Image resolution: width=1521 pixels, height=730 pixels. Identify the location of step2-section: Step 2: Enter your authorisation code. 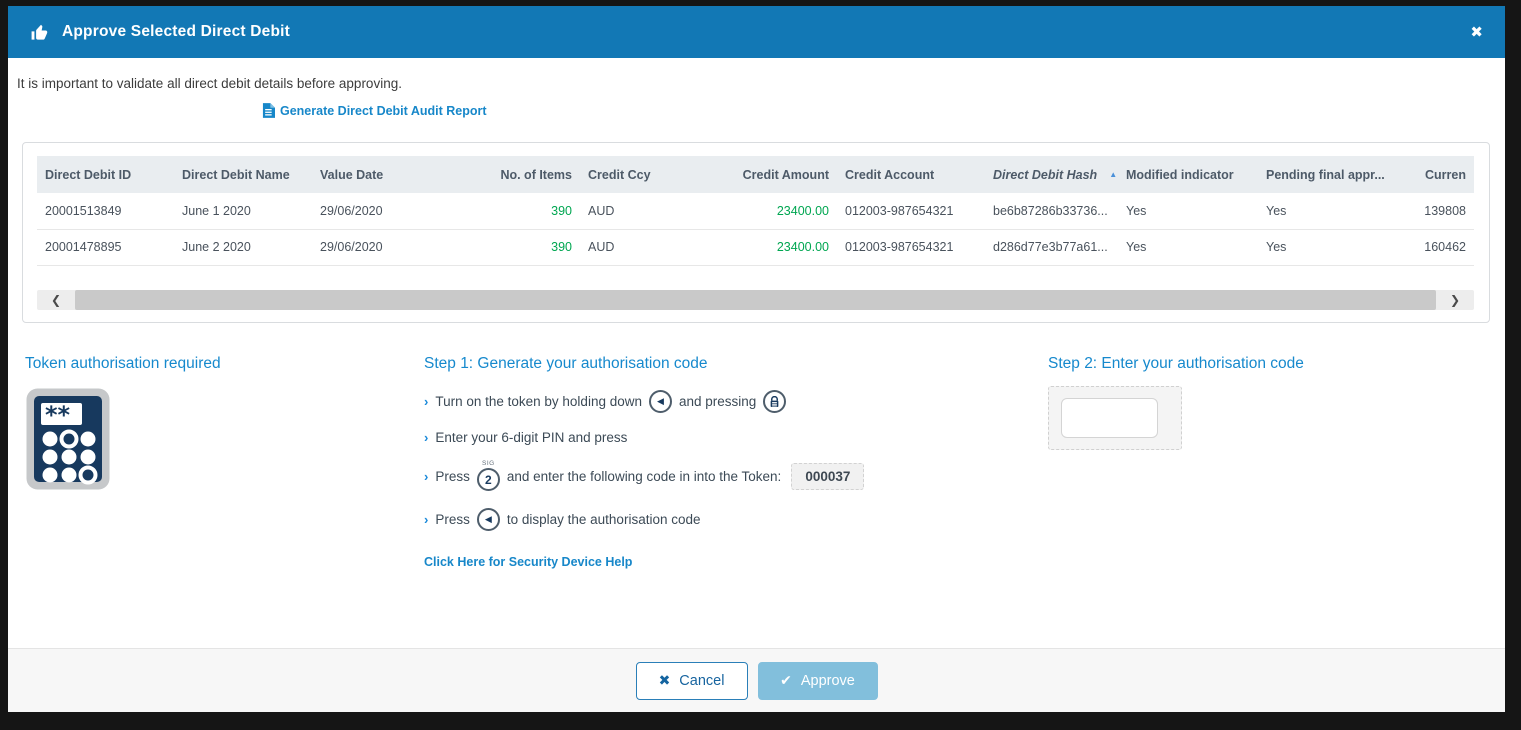
(1176, 402).